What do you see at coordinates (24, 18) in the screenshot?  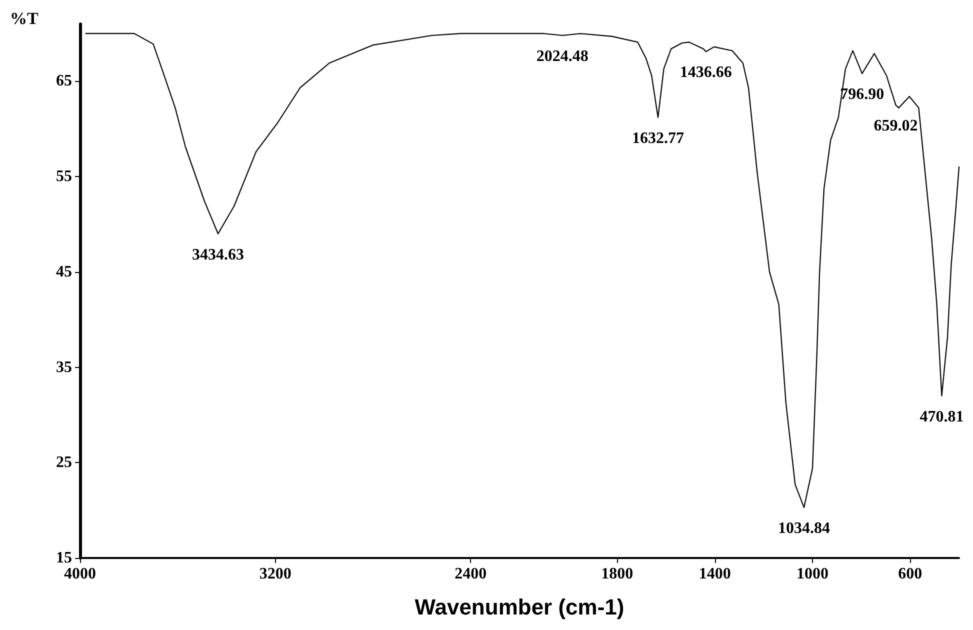 I see `y-axis-title: %T` at bounding box center [24, 18].